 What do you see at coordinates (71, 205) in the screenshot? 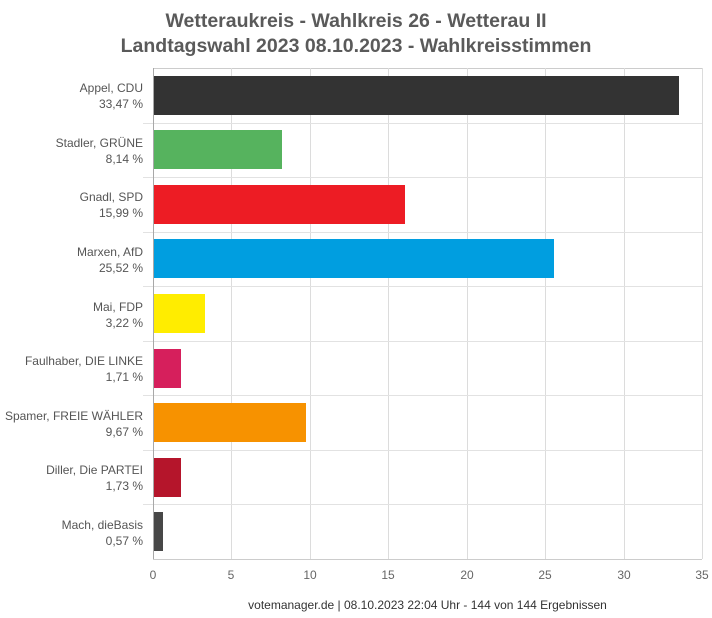
I see `category-label: Gnadl, SPD 15,99 %` at bounding box center [71, 205].